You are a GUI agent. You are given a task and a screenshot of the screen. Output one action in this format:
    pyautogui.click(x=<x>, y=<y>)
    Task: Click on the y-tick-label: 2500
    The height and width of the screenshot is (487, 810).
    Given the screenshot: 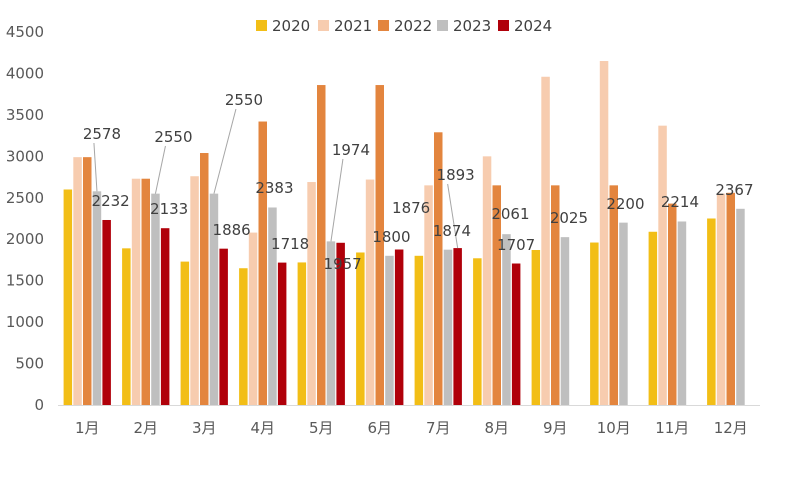 What is the action you would take?
    pyautogui.click(x=25, y=198)
    